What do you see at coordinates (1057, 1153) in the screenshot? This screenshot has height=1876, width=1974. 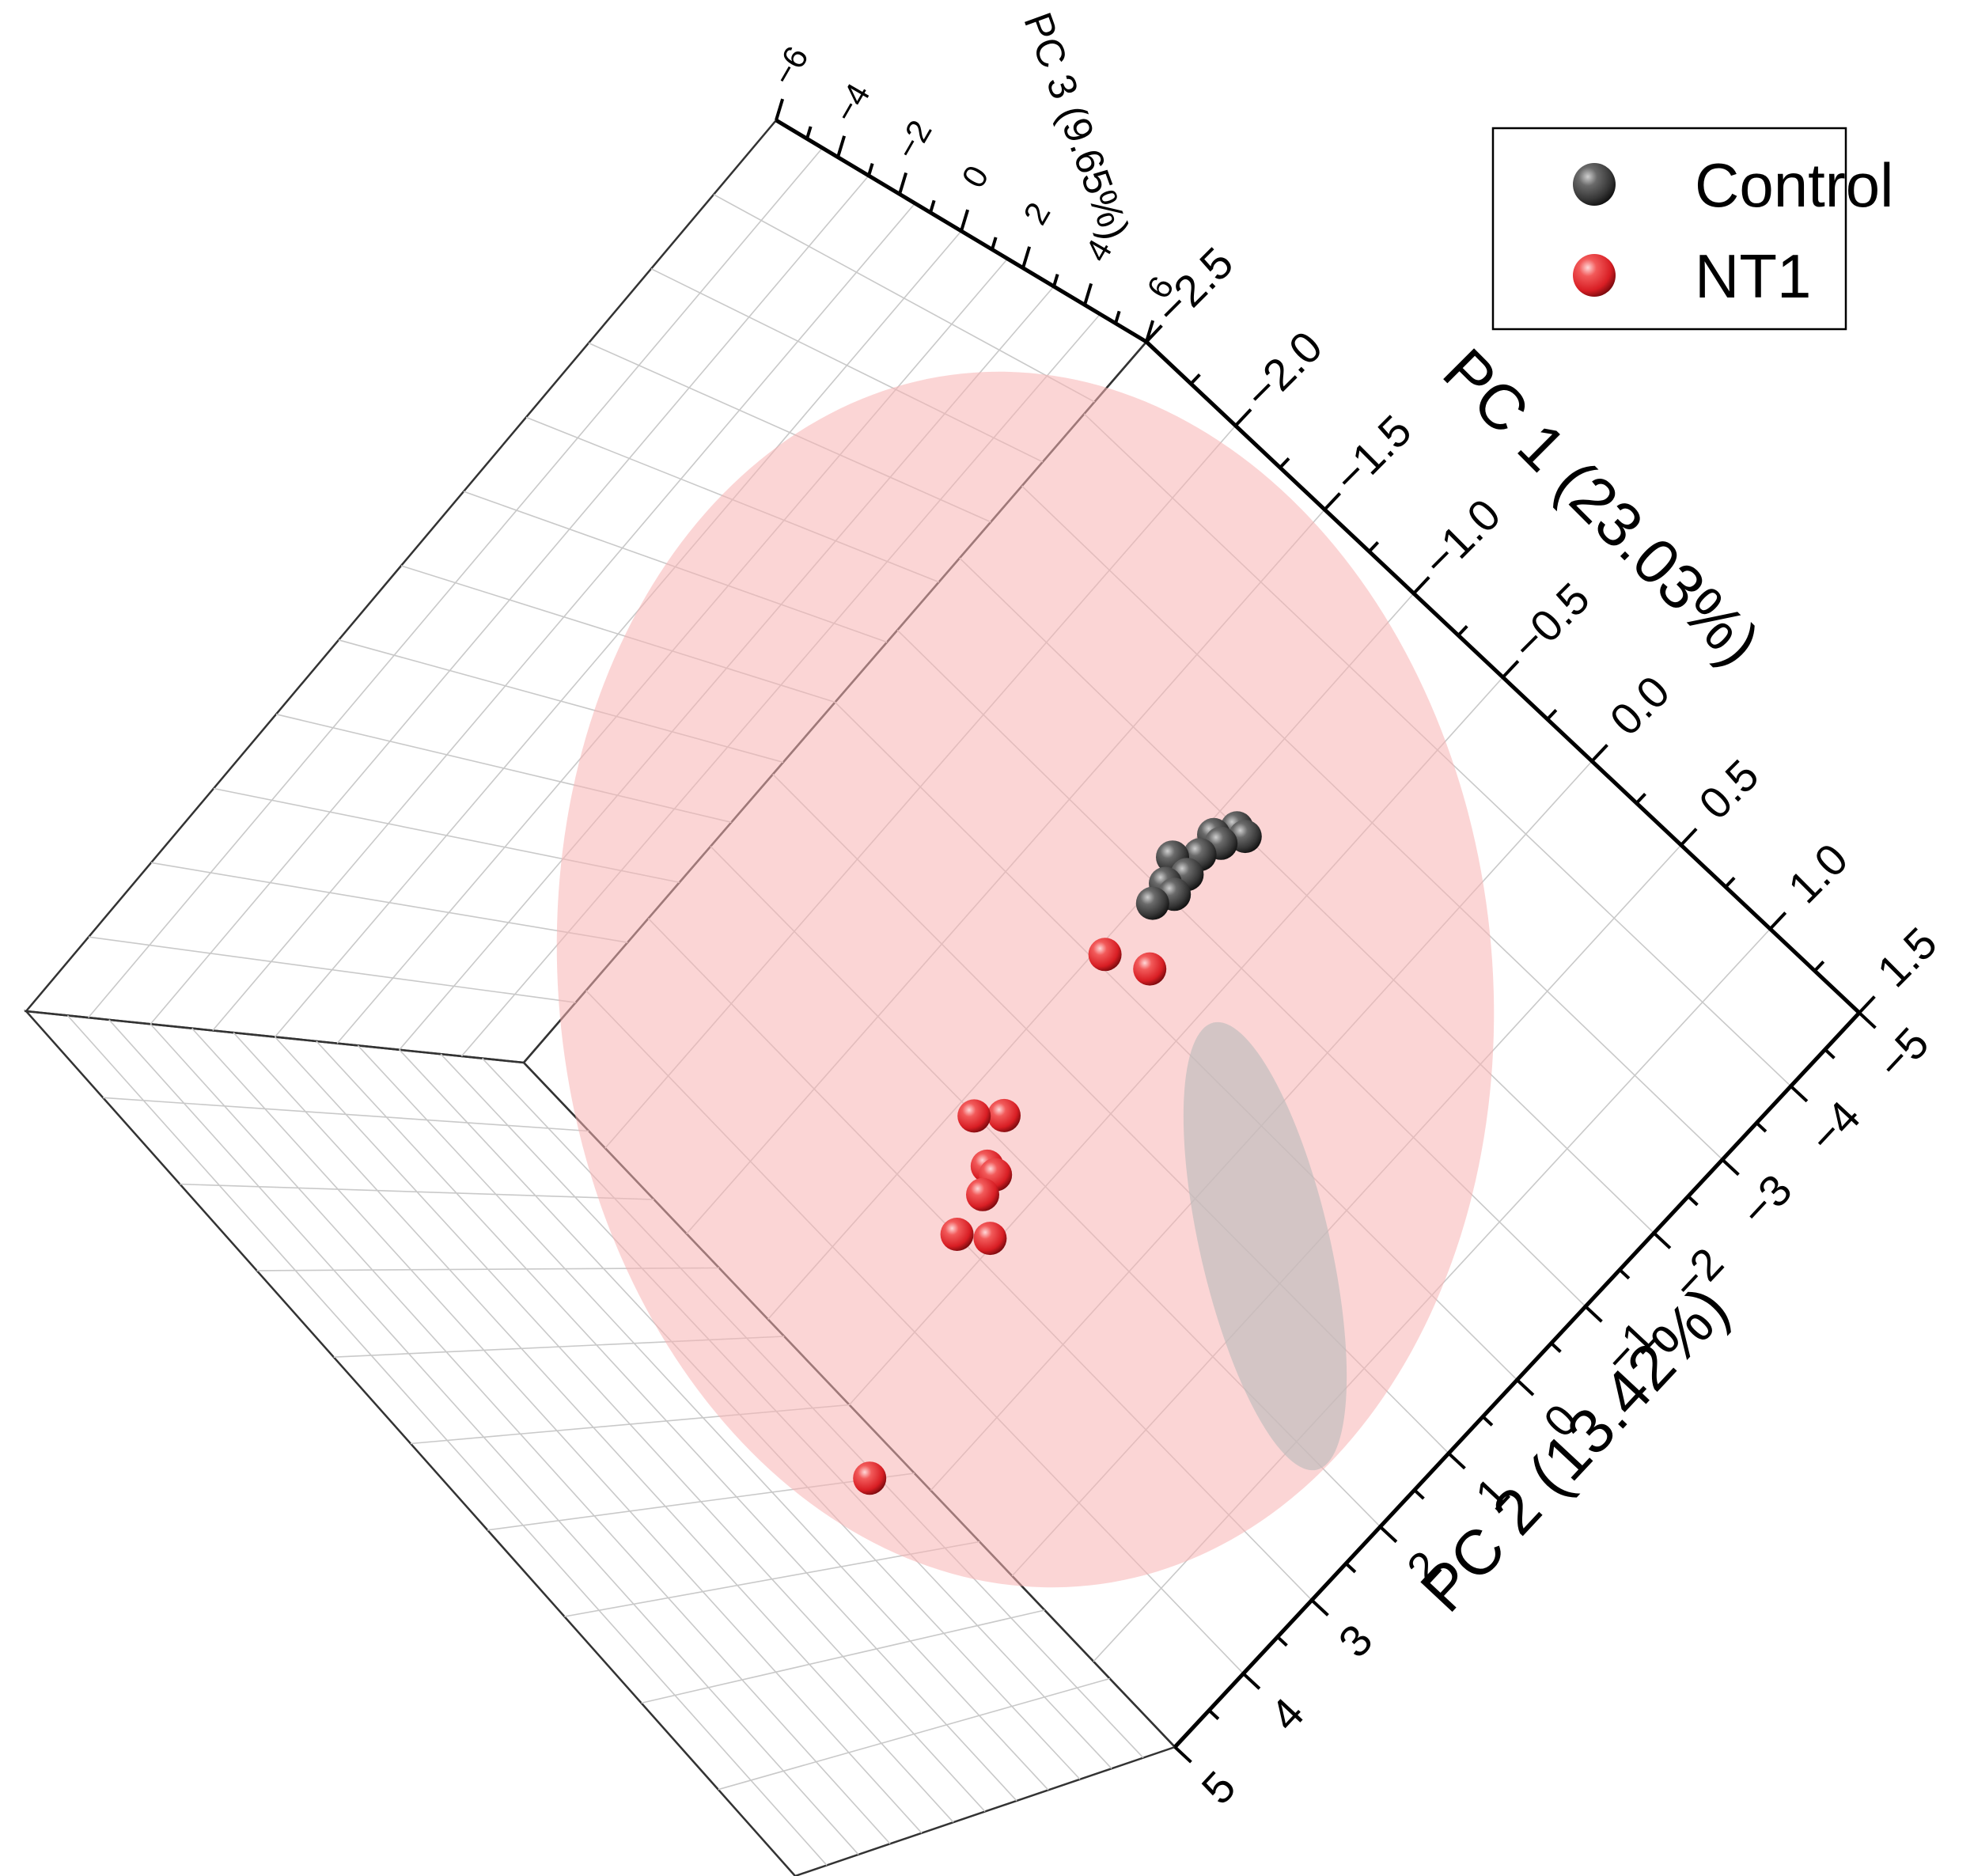 I see `data-points` at bounding box center [1057, 1153].